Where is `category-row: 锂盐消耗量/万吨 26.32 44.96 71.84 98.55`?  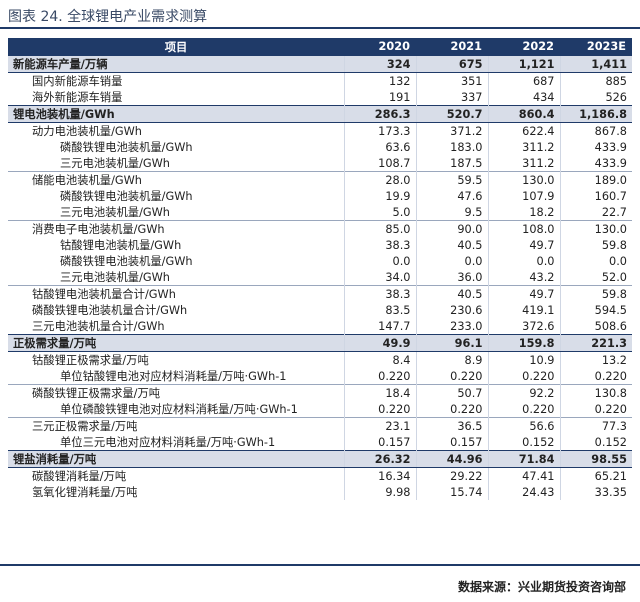 category-row: 锂盐消耗量/万吨 26.32 44.96 71.84 98.55 is located at coordinates (320, 459).